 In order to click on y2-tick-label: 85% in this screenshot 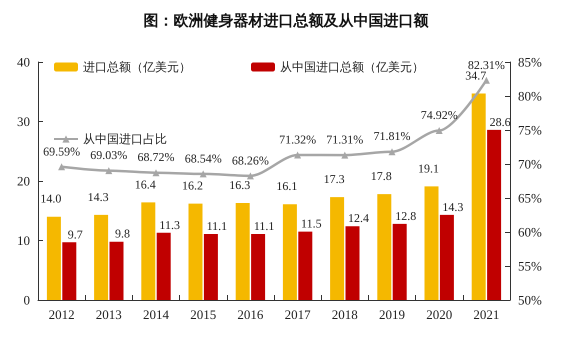, I will do `click(530, 62)`.